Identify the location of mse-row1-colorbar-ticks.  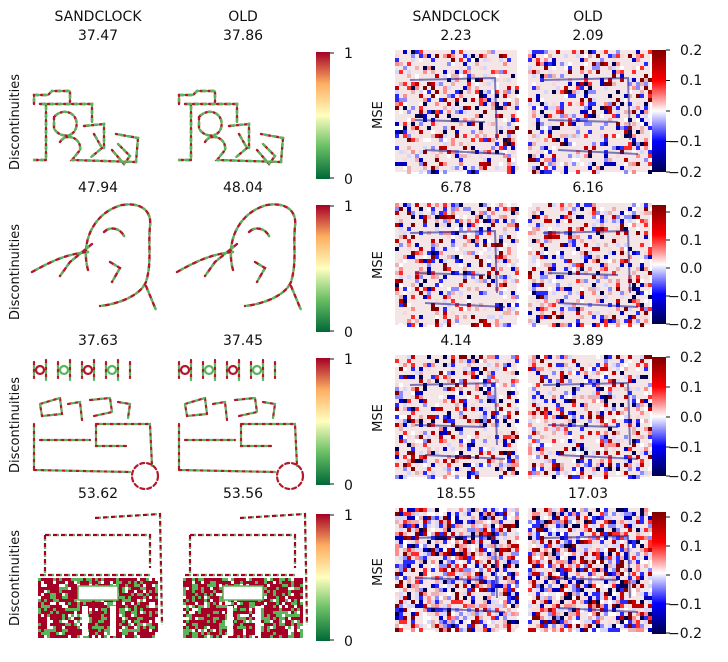
(668, 111).